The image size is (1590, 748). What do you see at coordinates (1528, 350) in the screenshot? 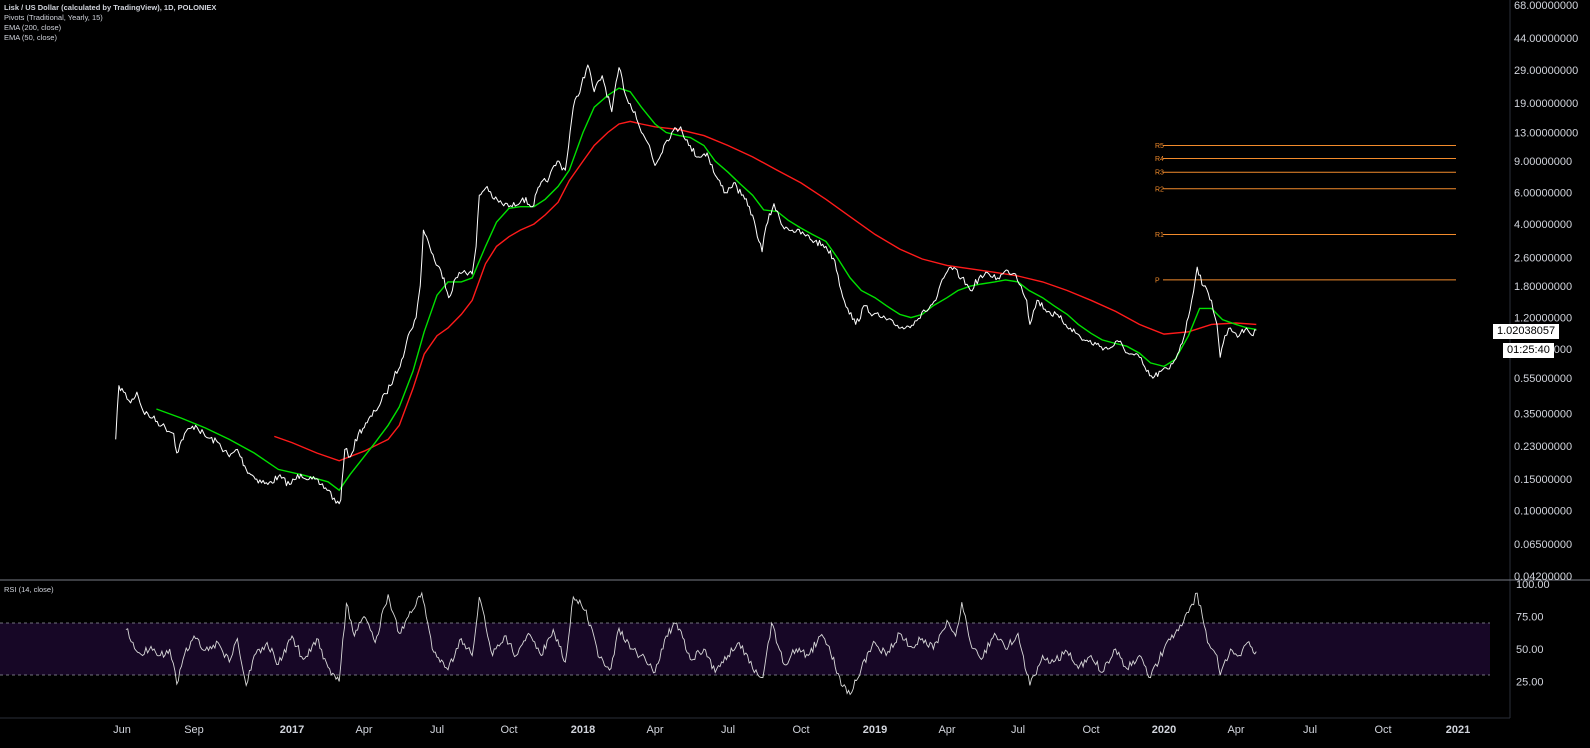
I see `bar-countdown-label: 01:25:40` at bounding box center [1528, 350].